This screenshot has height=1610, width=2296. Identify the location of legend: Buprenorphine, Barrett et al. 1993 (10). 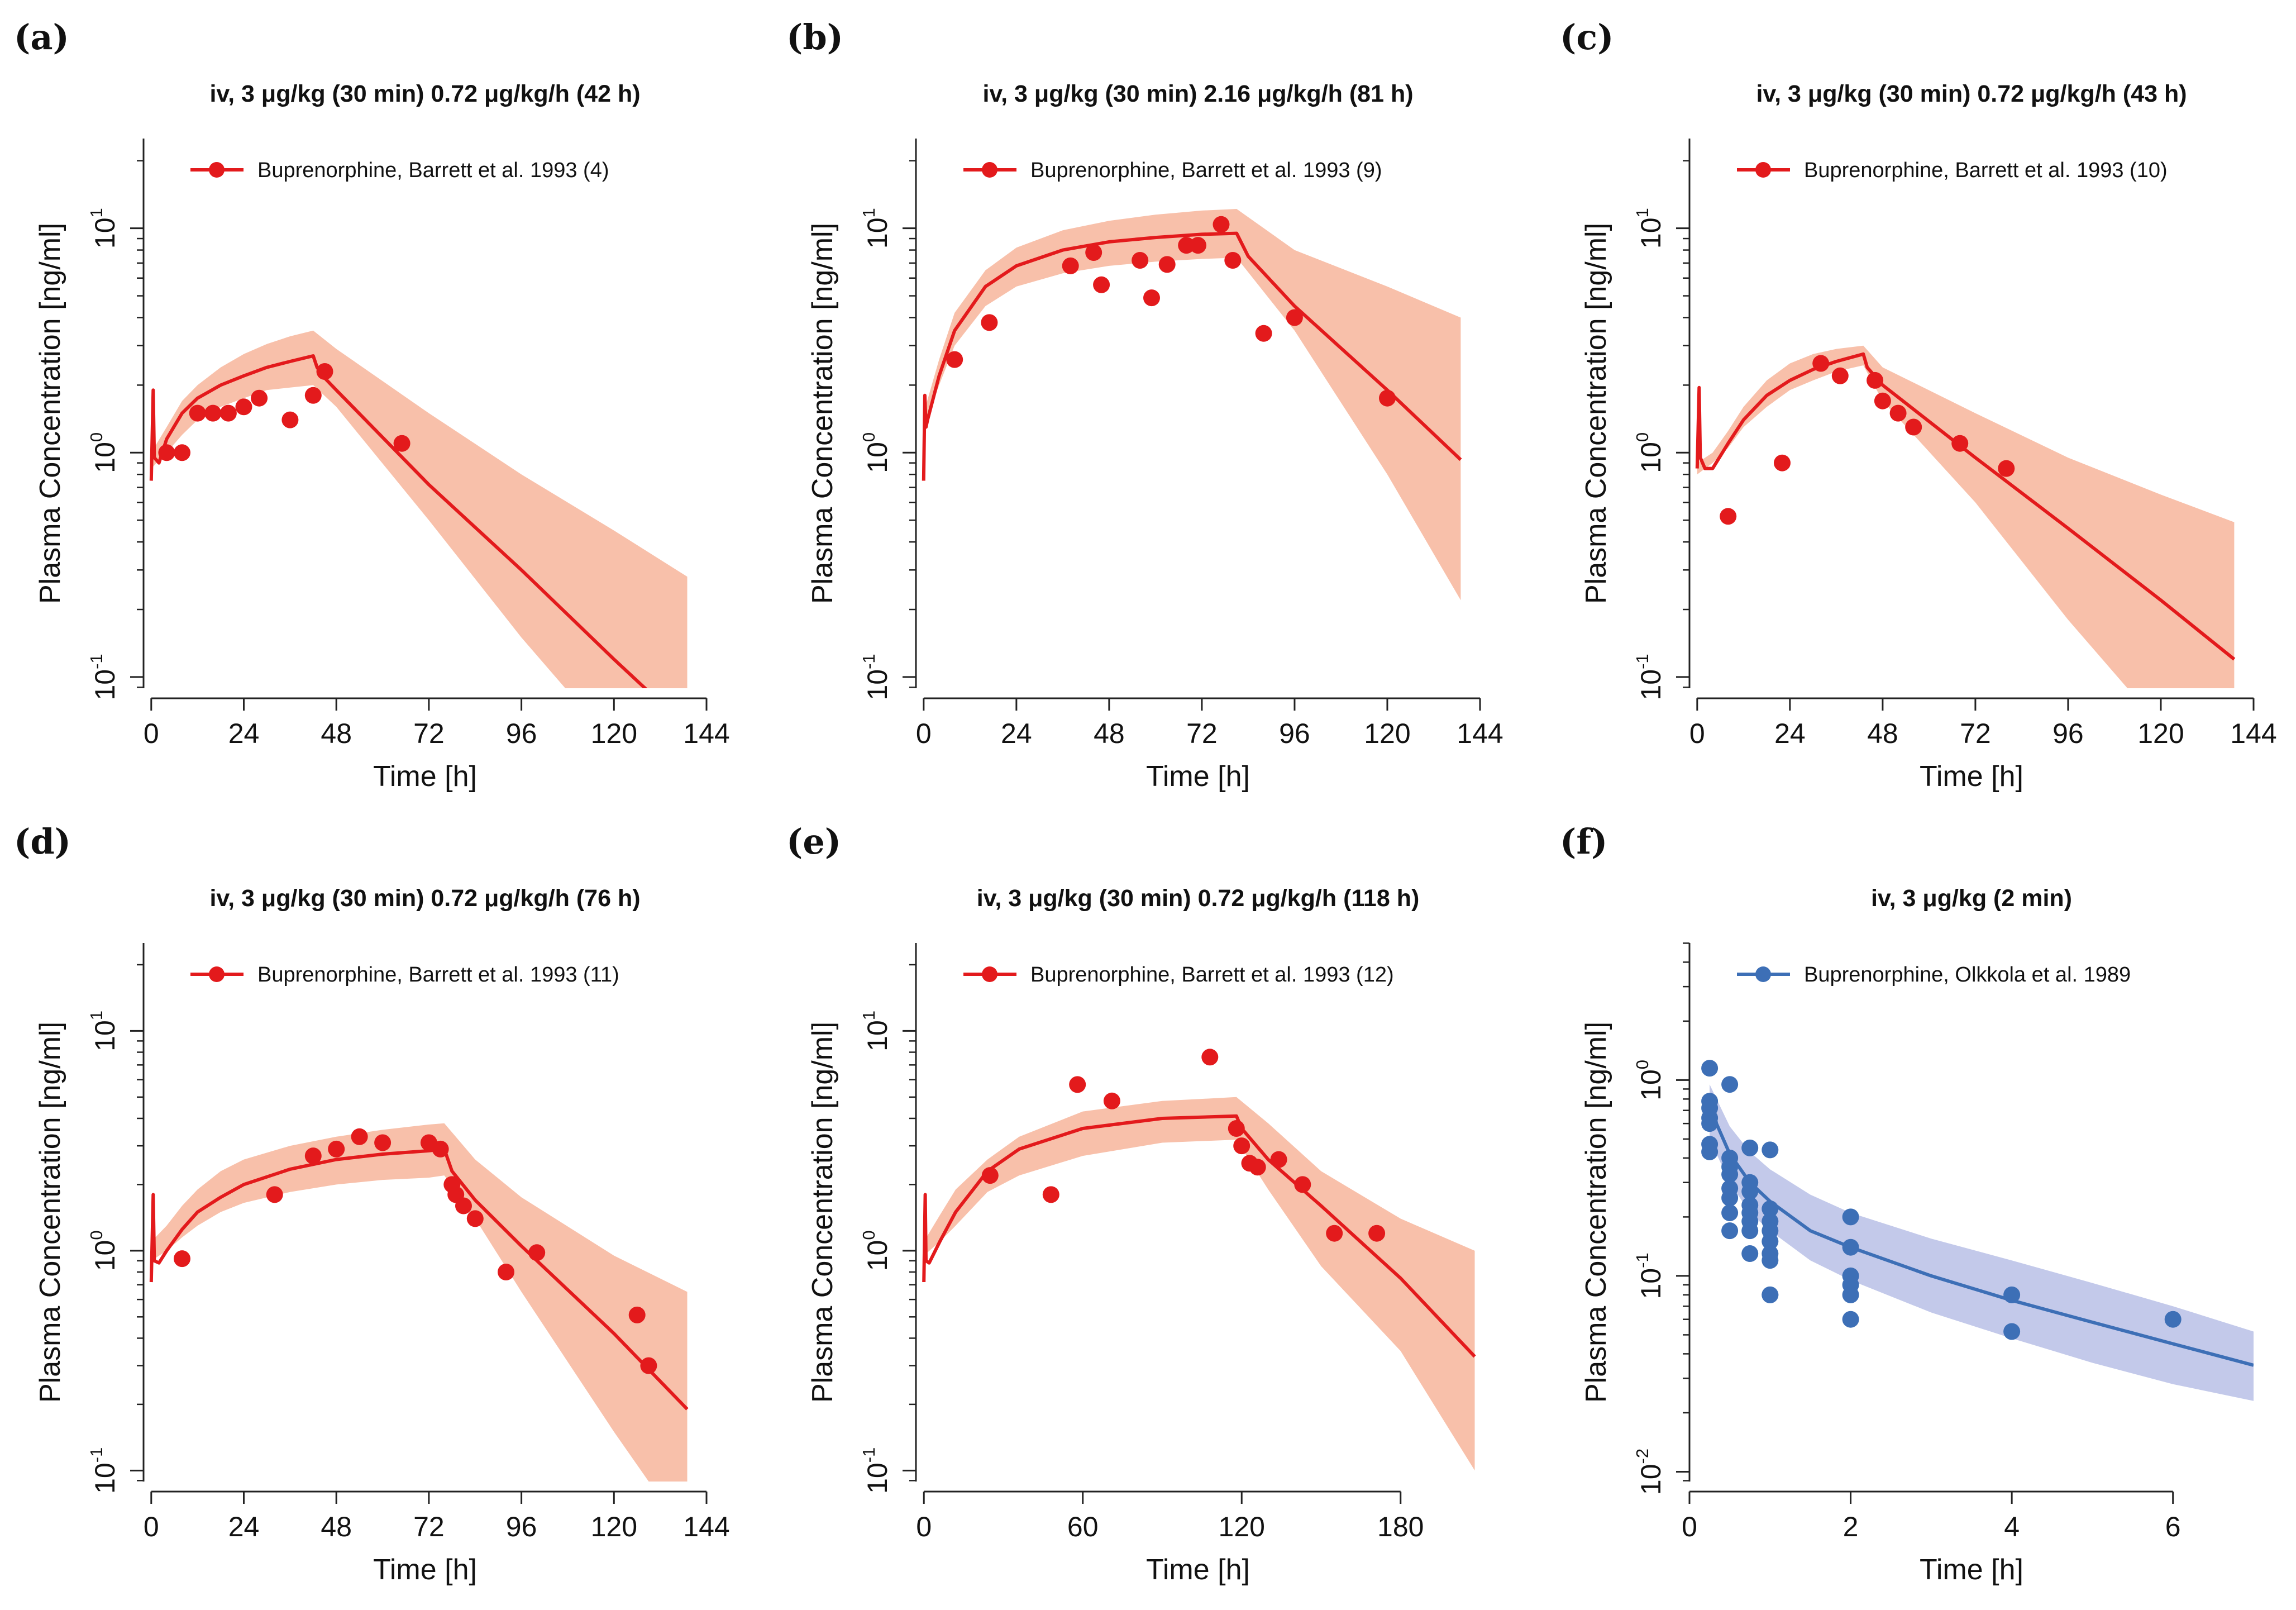
(1953, 170).